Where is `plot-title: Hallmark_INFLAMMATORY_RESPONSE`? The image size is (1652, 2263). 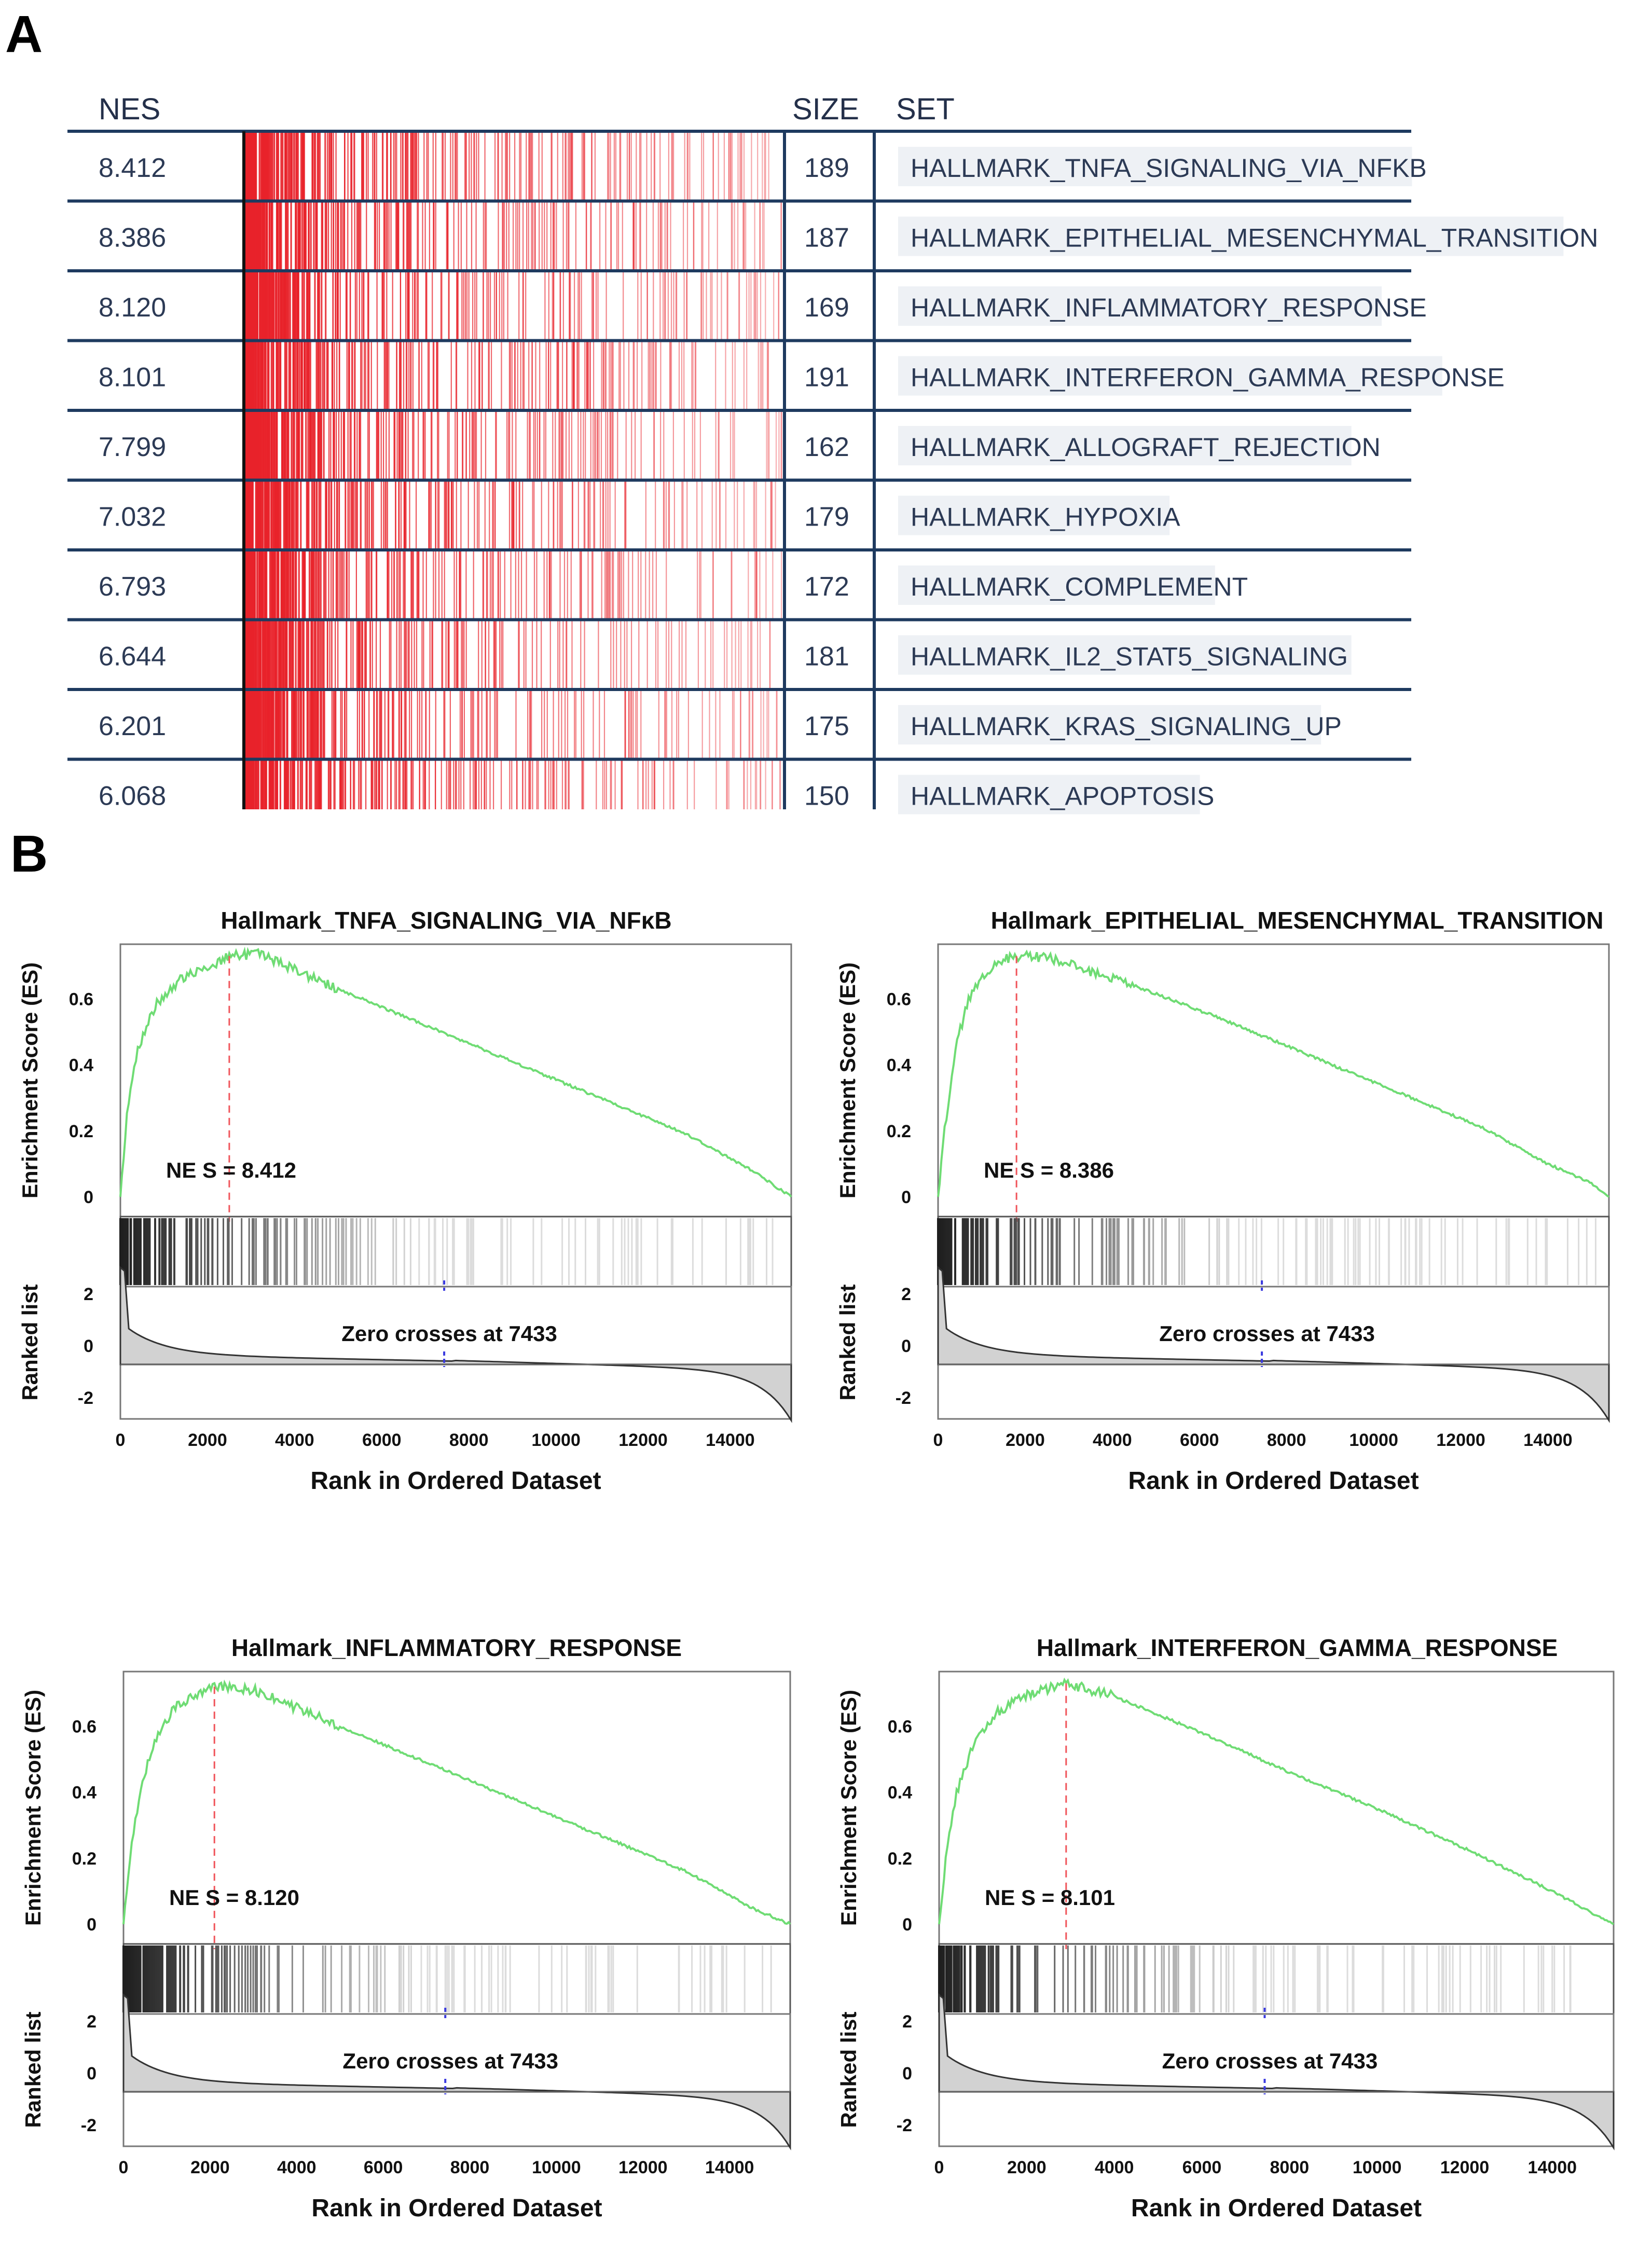
plot-title: Hallmark_INFLAMMATORY_RESPONSE is located at coordinates (456, 1647).